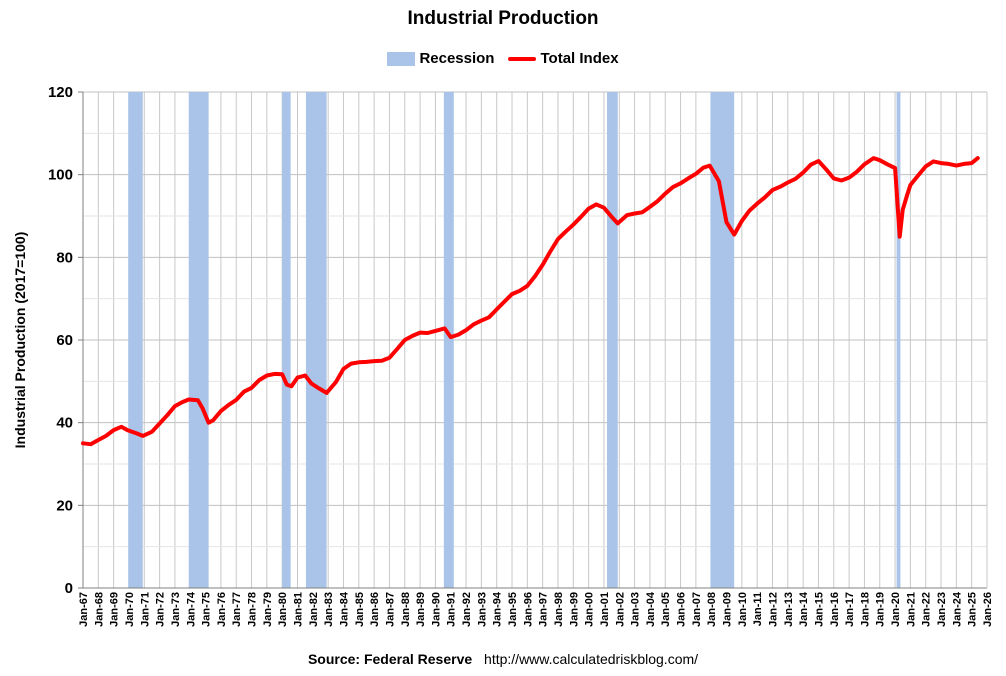  I want to click on x-tick-label: Jan-89, so click(421, 609).